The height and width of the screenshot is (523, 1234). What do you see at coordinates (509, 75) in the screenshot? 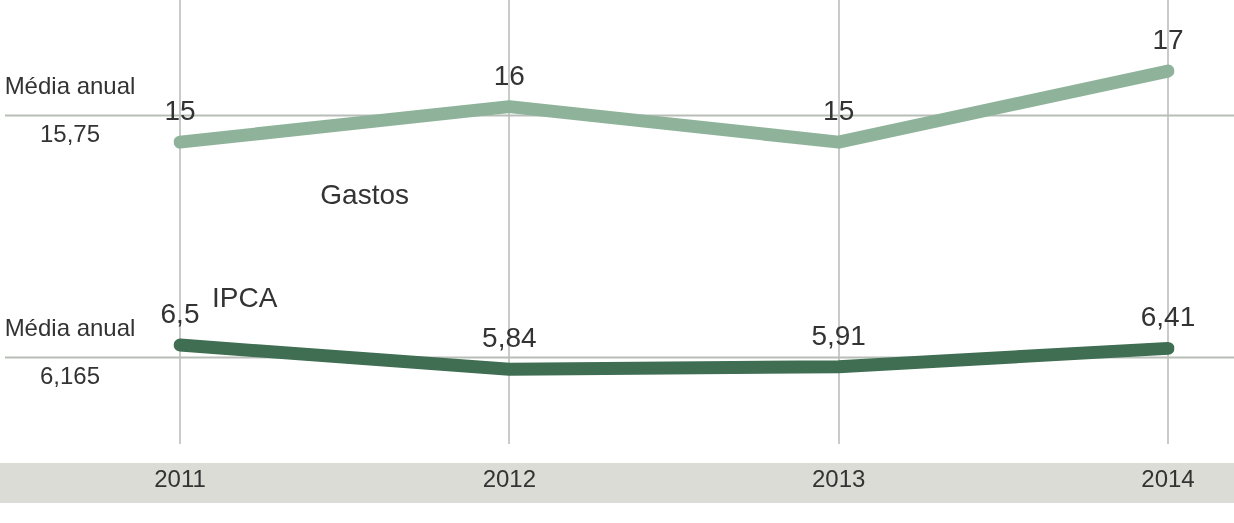
I see `data-label: 16` at bounding box center [509, 75].